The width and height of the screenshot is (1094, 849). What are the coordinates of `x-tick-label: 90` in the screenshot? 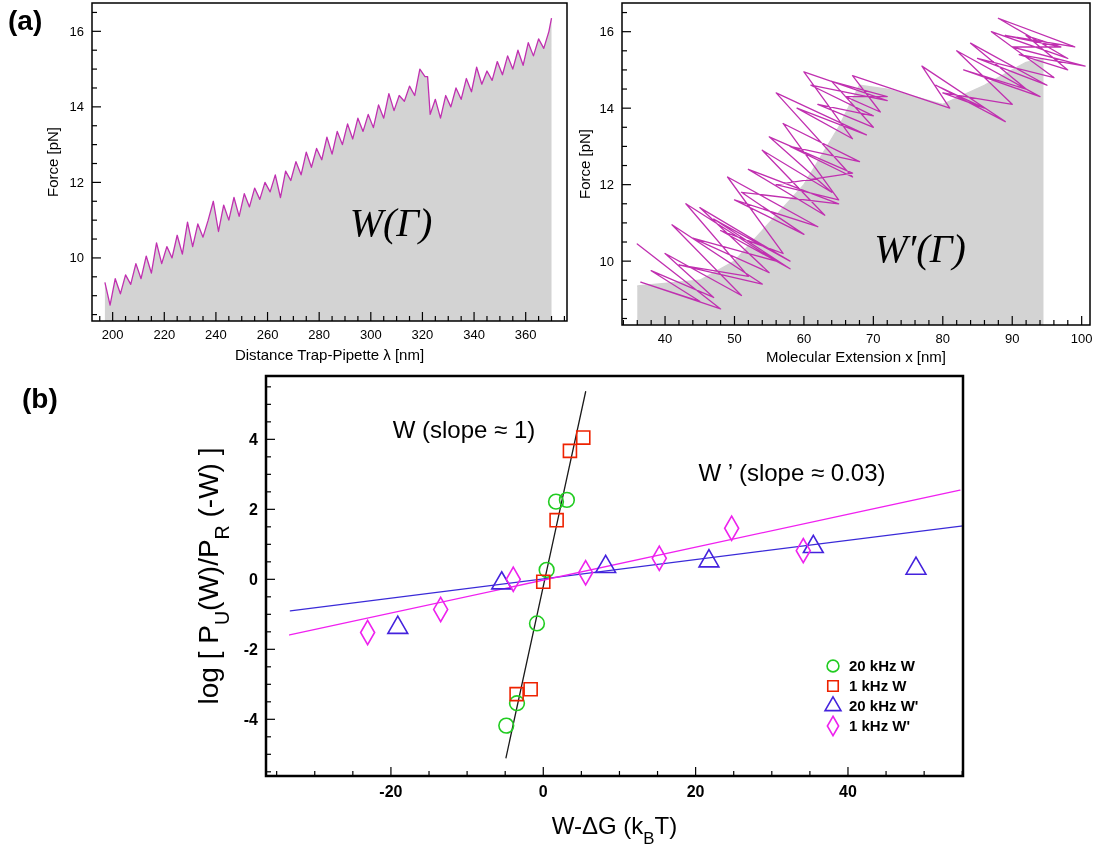 It's located at (1012, 338).